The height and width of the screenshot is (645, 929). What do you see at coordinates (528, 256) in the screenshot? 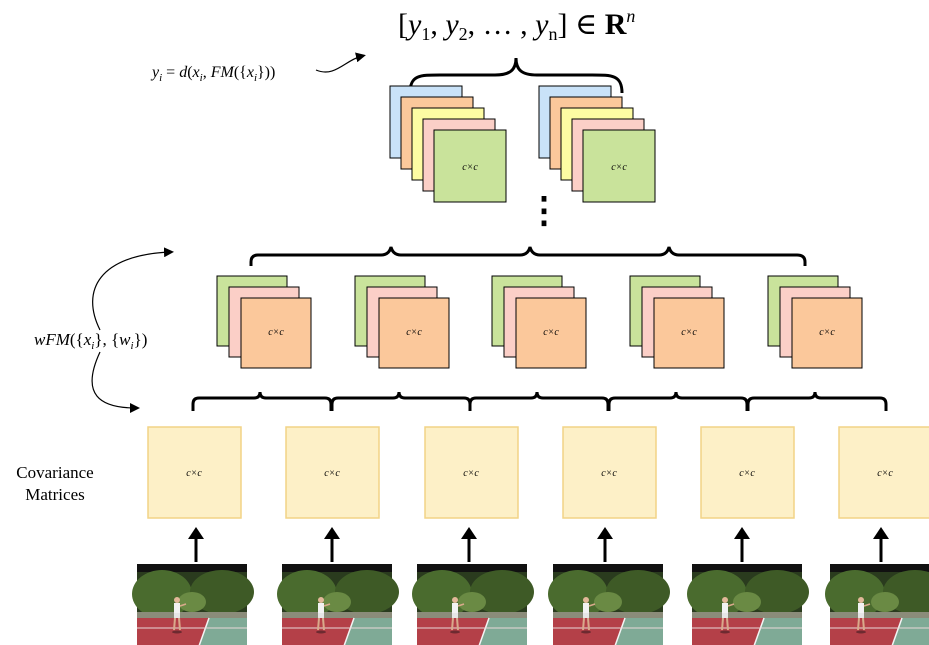
I see `upper-brace` at bounding box center [528, 256].